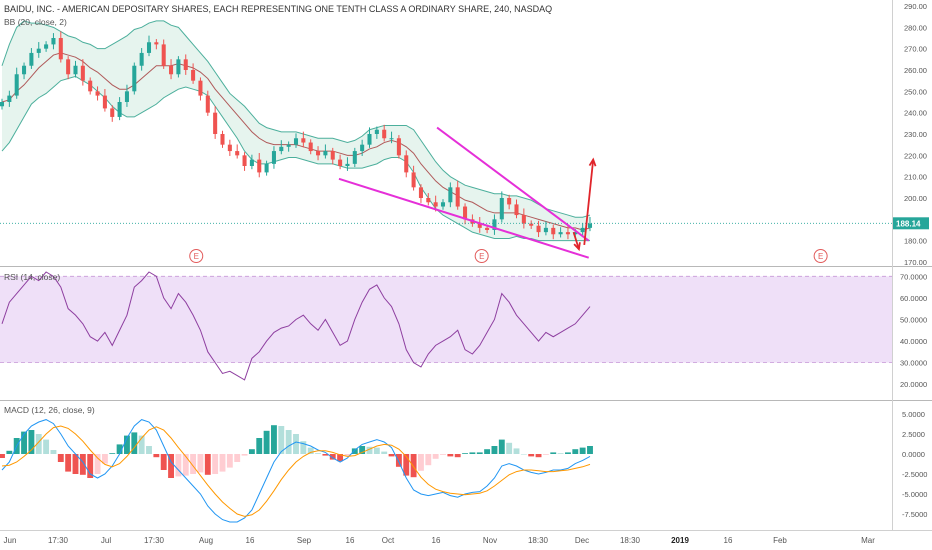  Describe the element at coordinates (49, 410) in the screenshot. I see `macd-legend: MACD (12, 26, close, 9)` at that location.